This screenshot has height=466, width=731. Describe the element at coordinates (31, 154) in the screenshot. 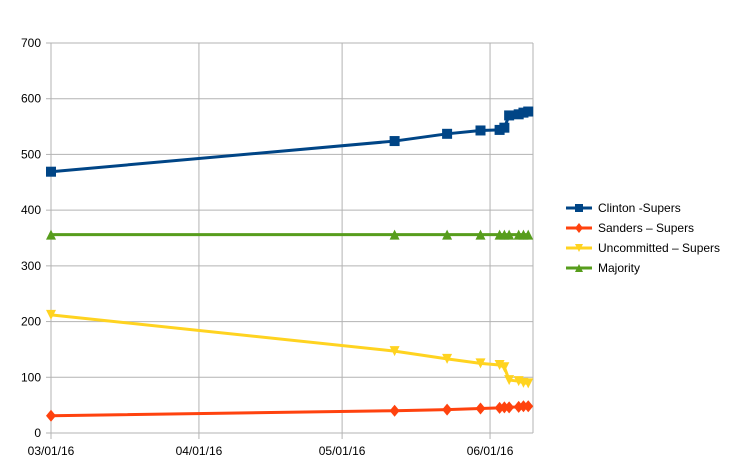

I see `y-tick-label: 500` at that location.